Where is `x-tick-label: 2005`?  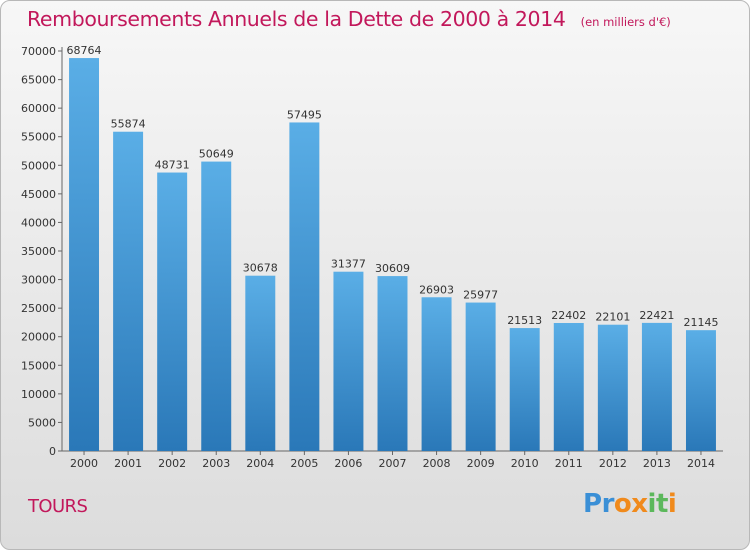
x-tick-label: 2005 is located at coordinates (304, 463).